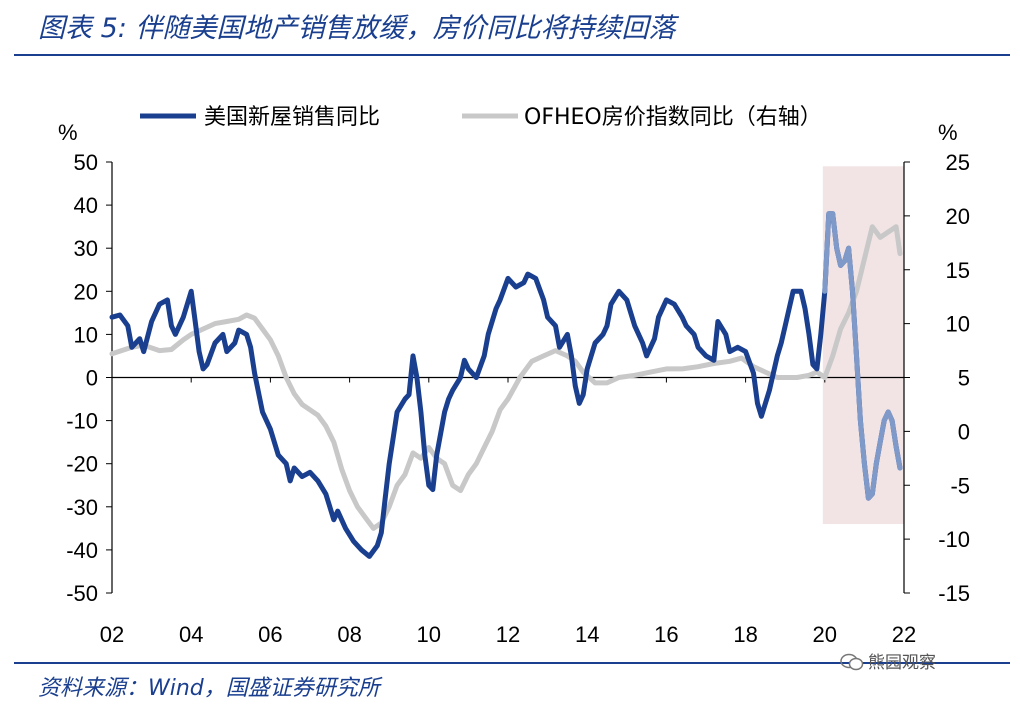 The width and height of the screenshot is (1020, 707). Describe the element at coordinates (82, 464) in the screenshot. I see `left-tick-label: -20` at that location.